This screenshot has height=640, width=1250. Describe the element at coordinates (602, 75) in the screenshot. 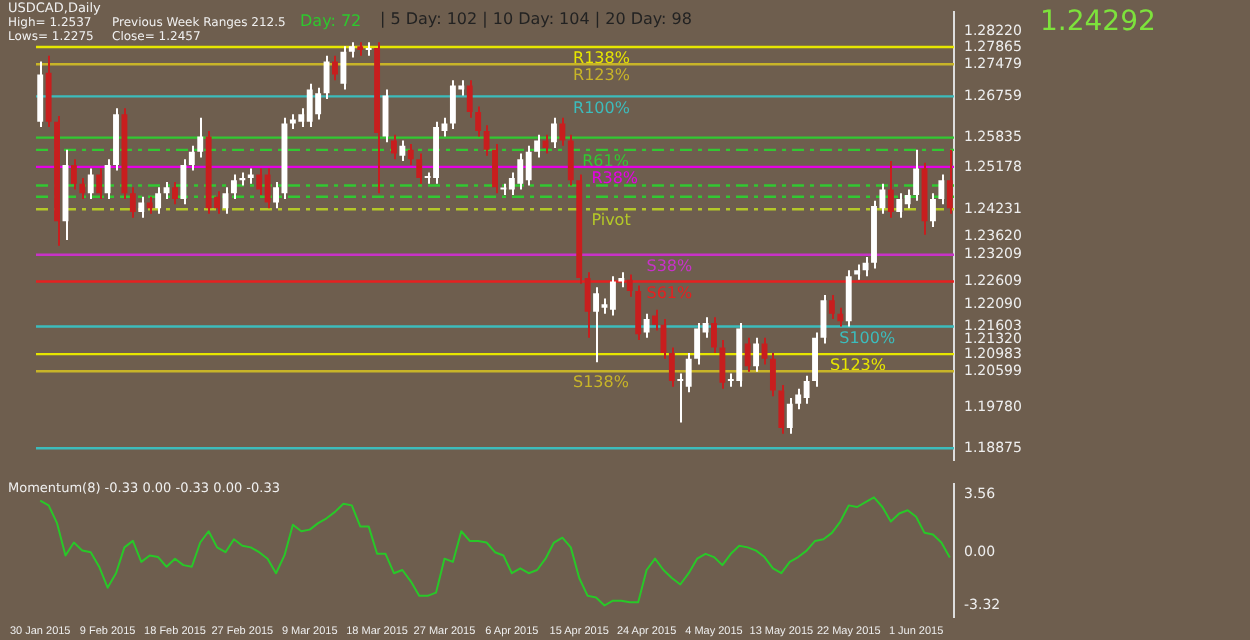

I see `ref-line-label: R123%` at that location.